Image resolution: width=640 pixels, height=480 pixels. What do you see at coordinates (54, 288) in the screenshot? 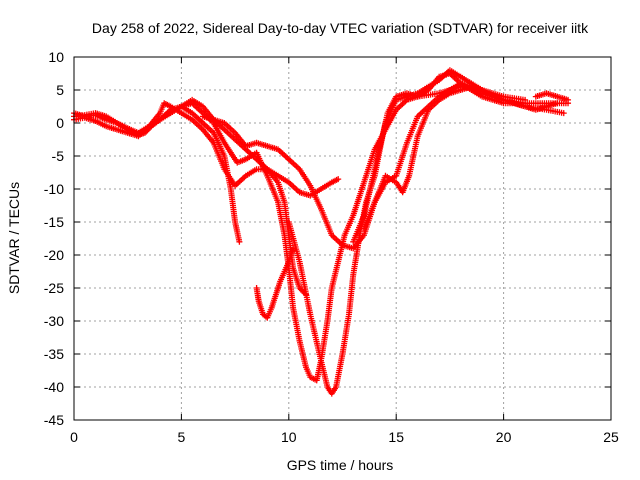
I see `y-tick-label: -25` at bounding box center [54, 288].